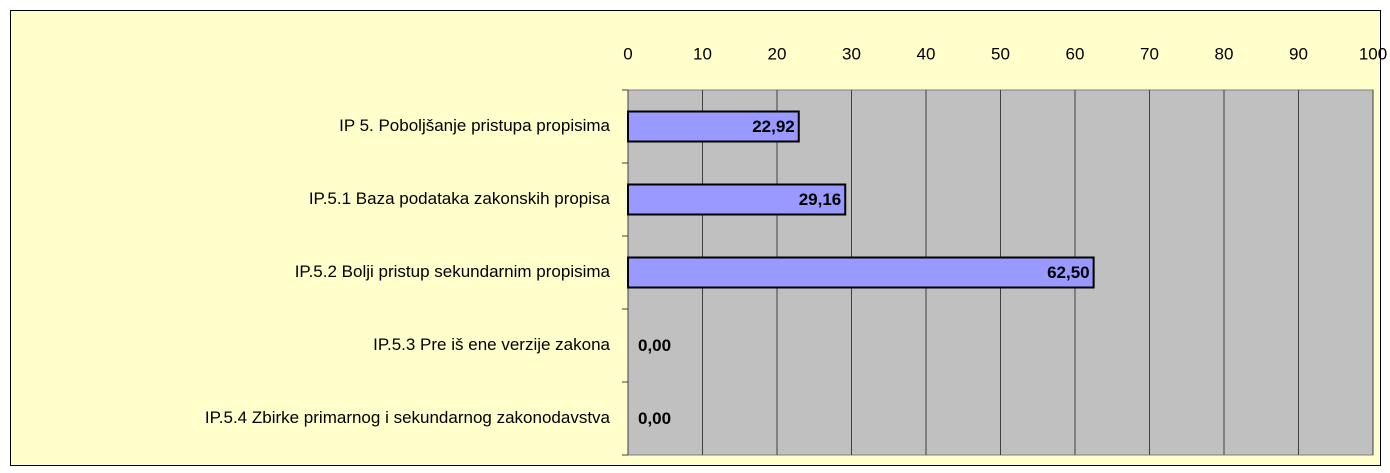 The width and height of the screenshot is (1390, 473). I want to click on x-tick-label: 100, so click(1373, 53).